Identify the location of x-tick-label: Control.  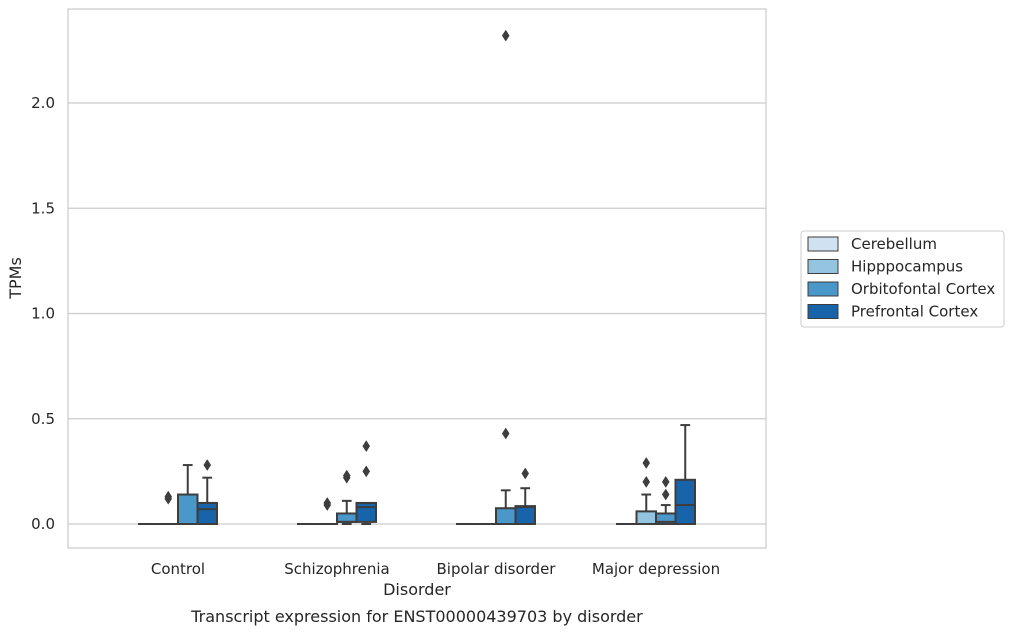
(178, 569).